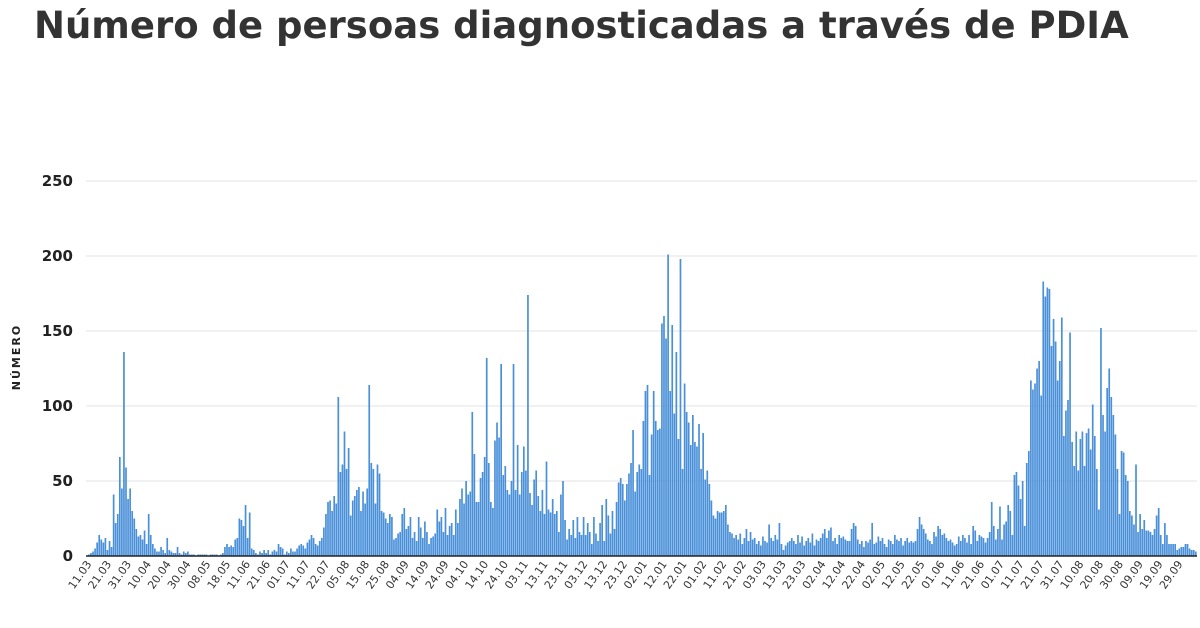 This screenshot has width=1200, height=628. What do you see at coordinates (57, 331) in the screenshot?
I see `y-tick-label: 150` at bounding box center [57, 331].